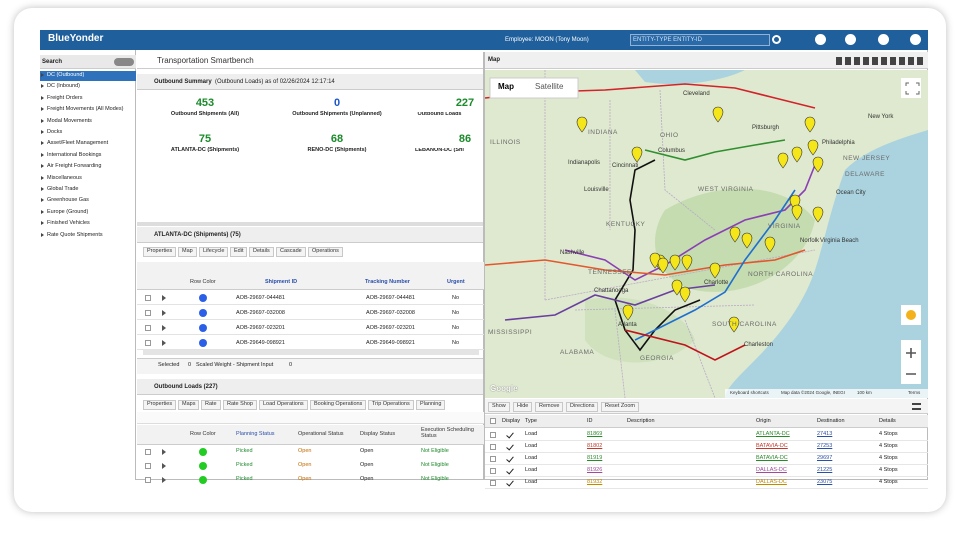 The width and height of the screenshot is (960, 540). Describe the element at coordinates (55, 132) in the screenshot. I see `sidebar-item: Docks` at that location.